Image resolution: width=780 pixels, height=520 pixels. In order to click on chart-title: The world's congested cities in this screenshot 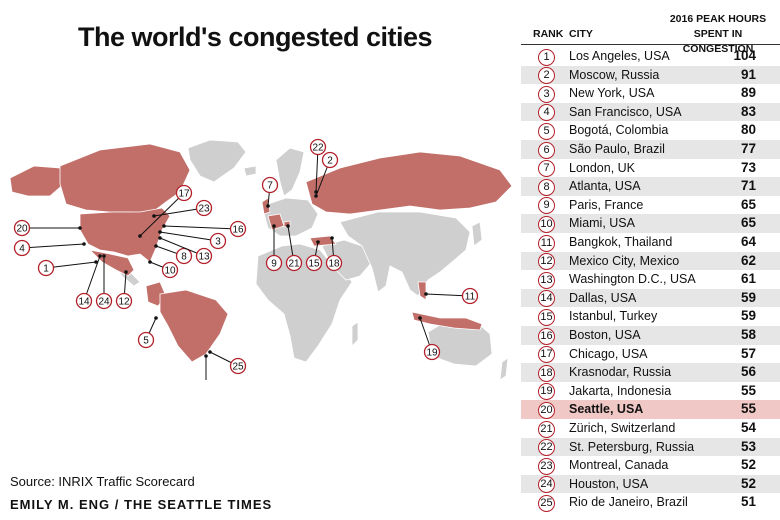, I will do `click(255, 37)`.